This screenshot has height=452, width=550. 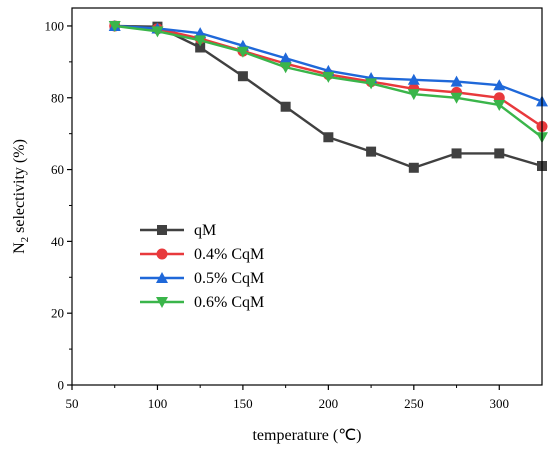 I want to click on x-tick-label: 200, so click(x=329, y=403).